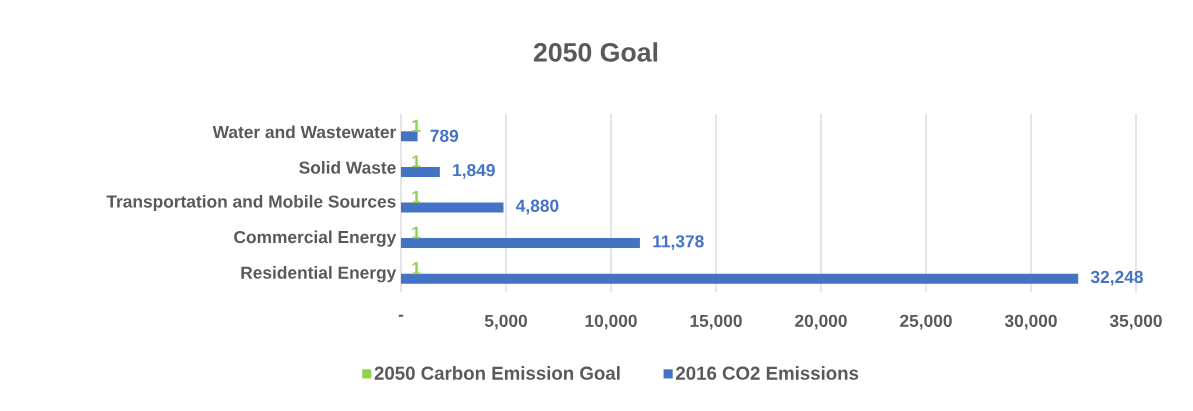  What do you see at coordinates (505, 322) in the screenshot?
I see `x-tick-label: 5,000` at bounding box center [505, 322].